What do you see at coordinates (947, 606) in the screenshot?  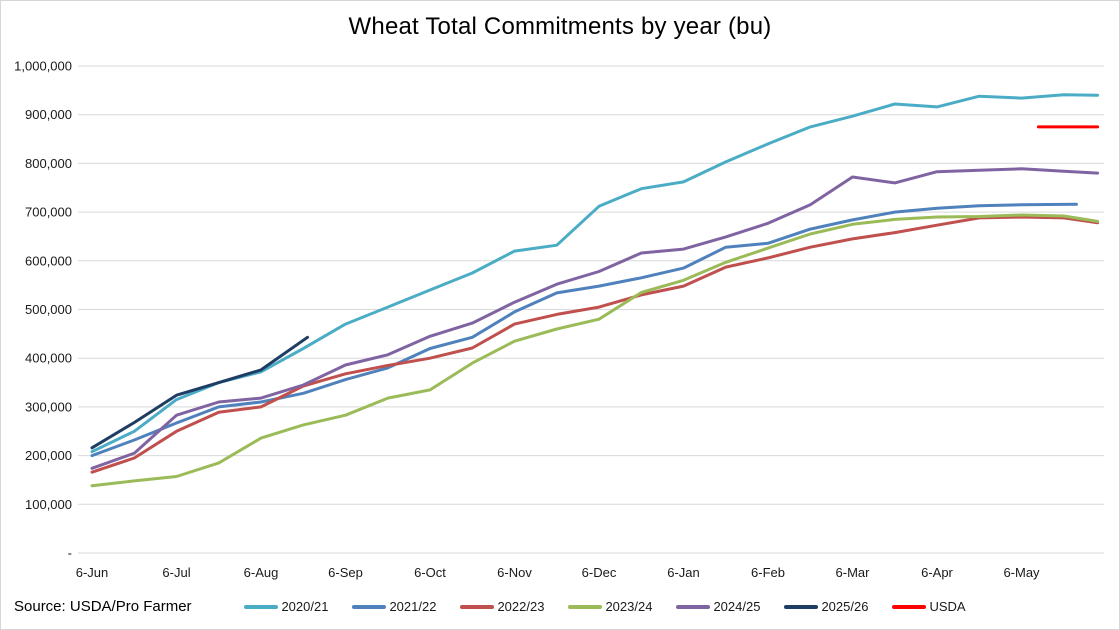 I see `legend-label: USDA` at bounding box center [947, 606].